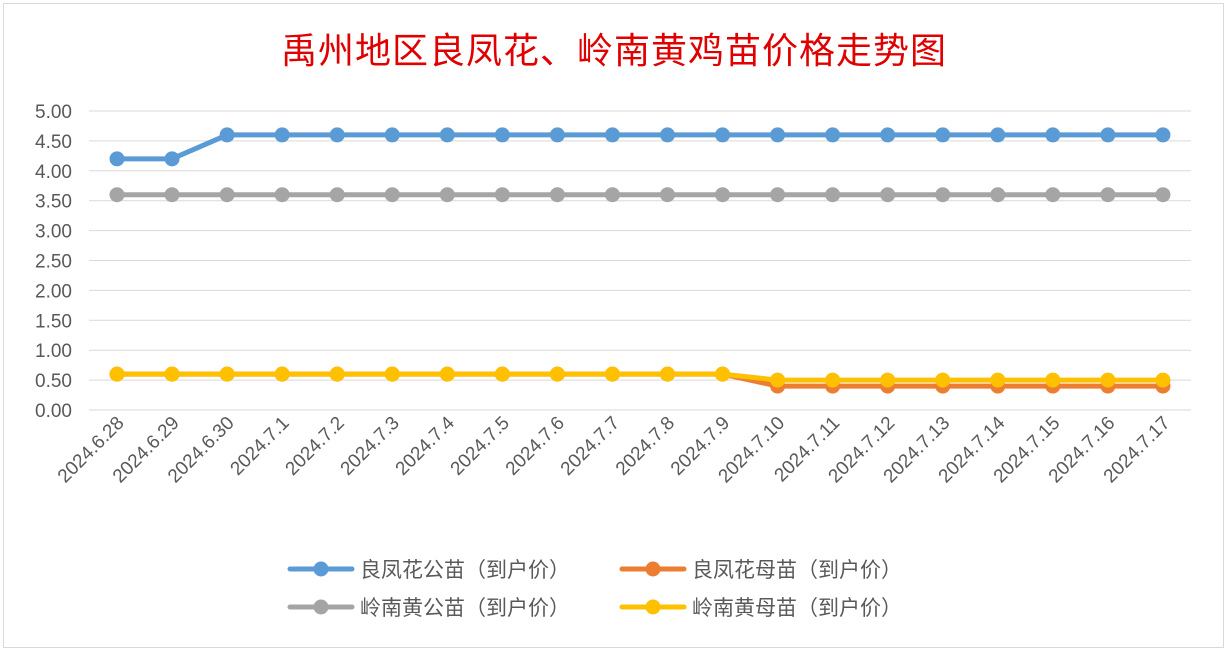 Image resolution: width=1228 pixels, height=652 pixels. What do you see at coordinates (260, 446) in the screenshot?
I see `x-tick-label: 2024.7.1` at bounding box center [260, 446].